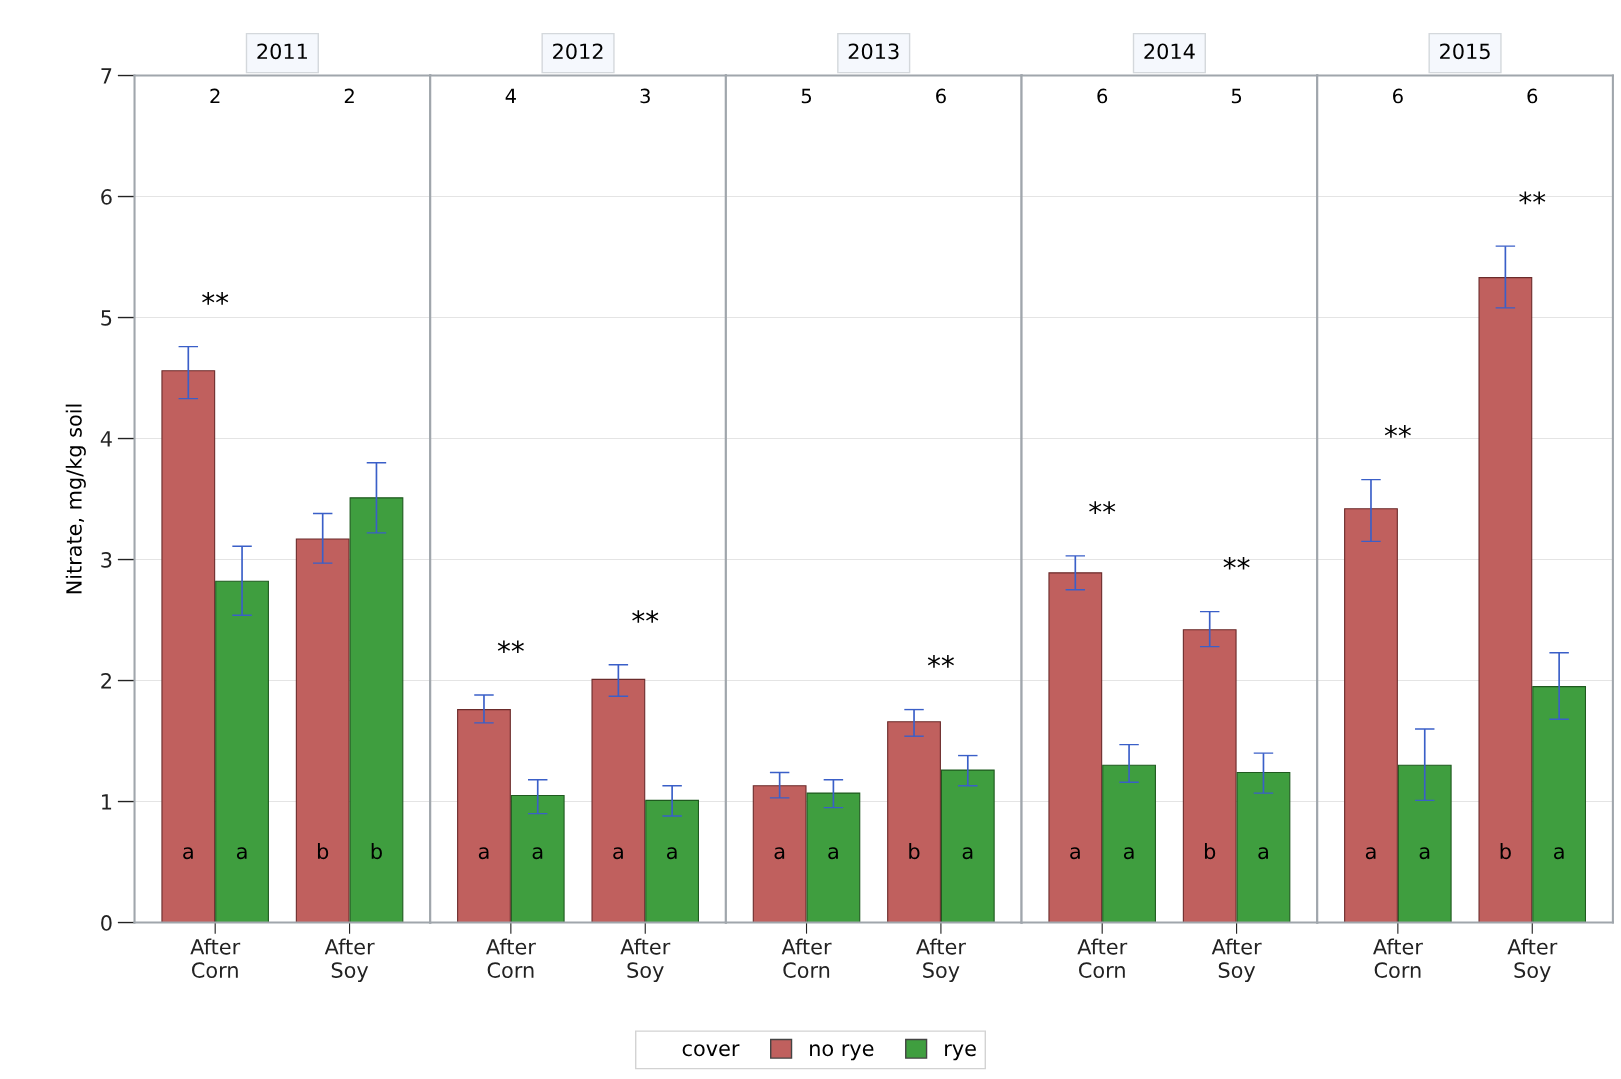 This screenshot has width=1621, height=1079. I want to click on y-tick-label: 2, so click(106, 680).